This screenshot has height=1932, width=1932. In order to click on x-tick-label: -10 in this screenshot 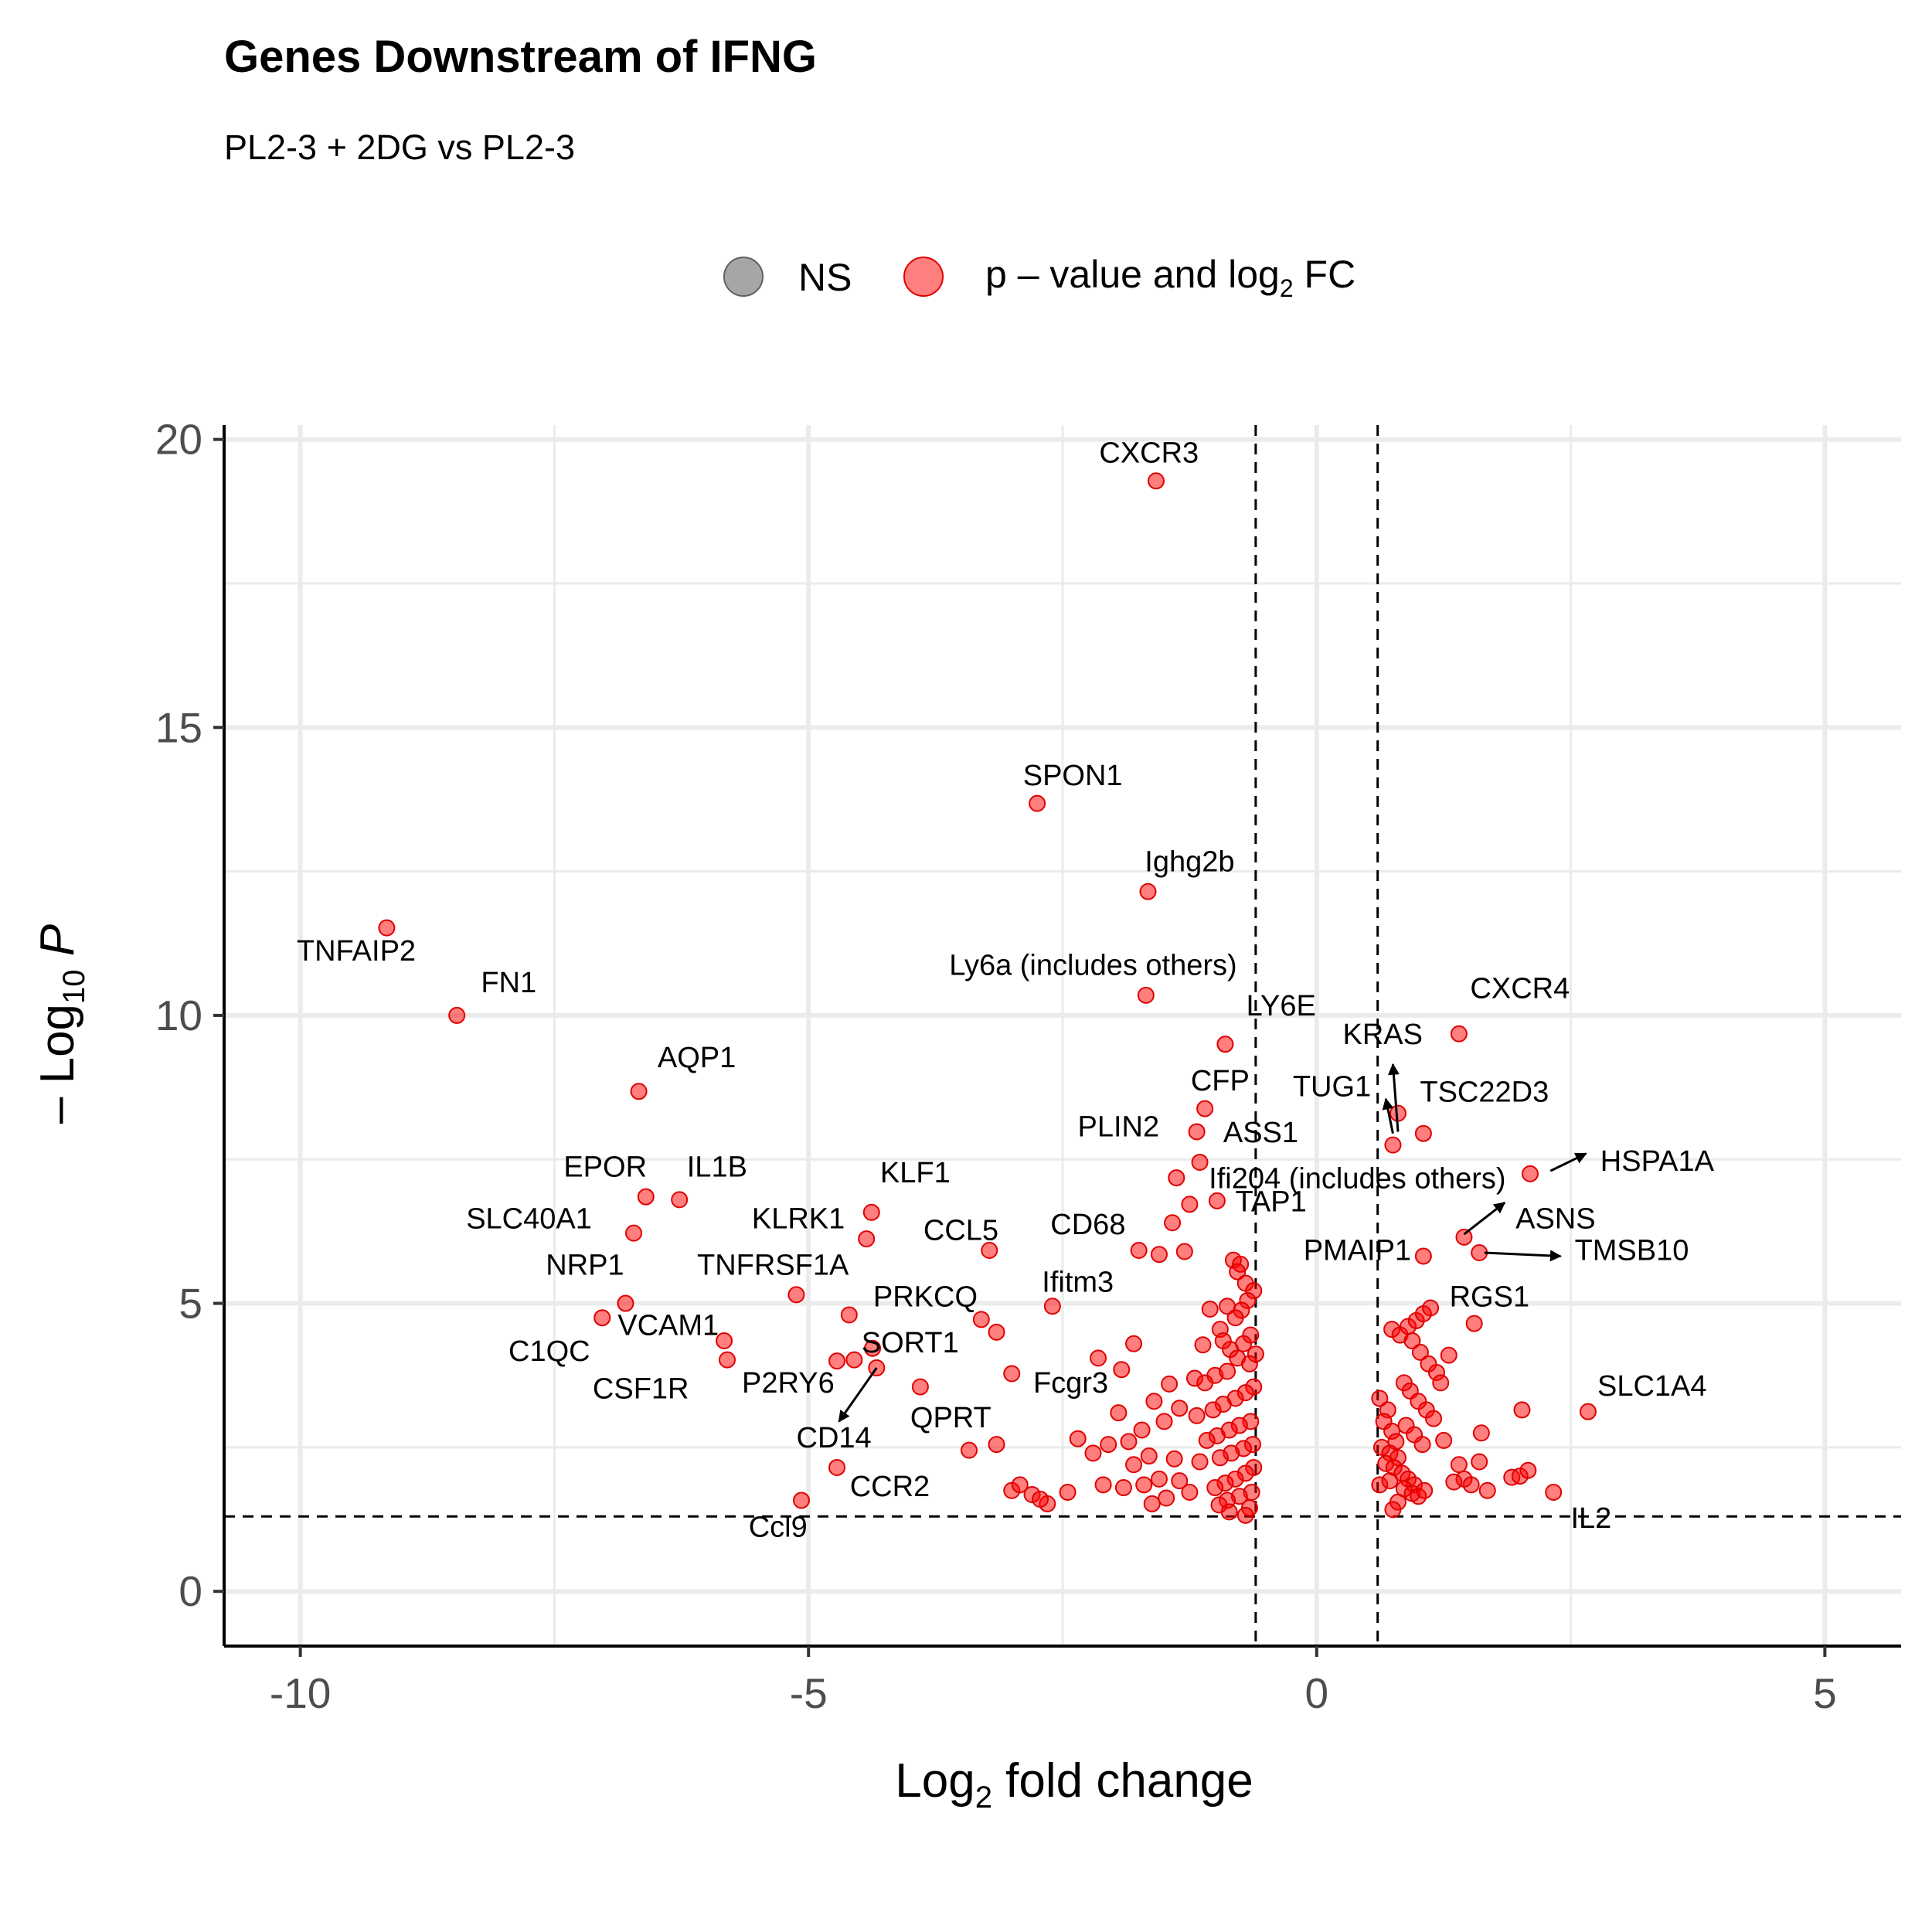, I will do `click(301, 1693)`.